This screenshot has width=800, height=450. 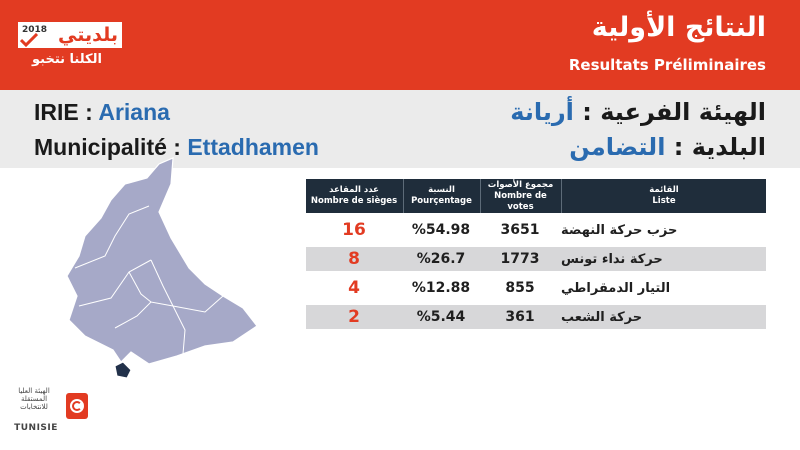 I want to click on percentage-cell: %54.98, so click(x=441, y=230).